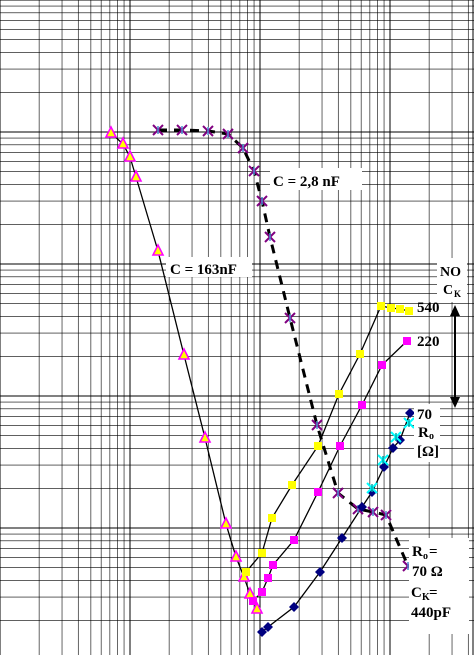  Describe the element at coordinates (203, 270) in the screenshot. I see `label-c-163nf: C = 163nF` at that location.